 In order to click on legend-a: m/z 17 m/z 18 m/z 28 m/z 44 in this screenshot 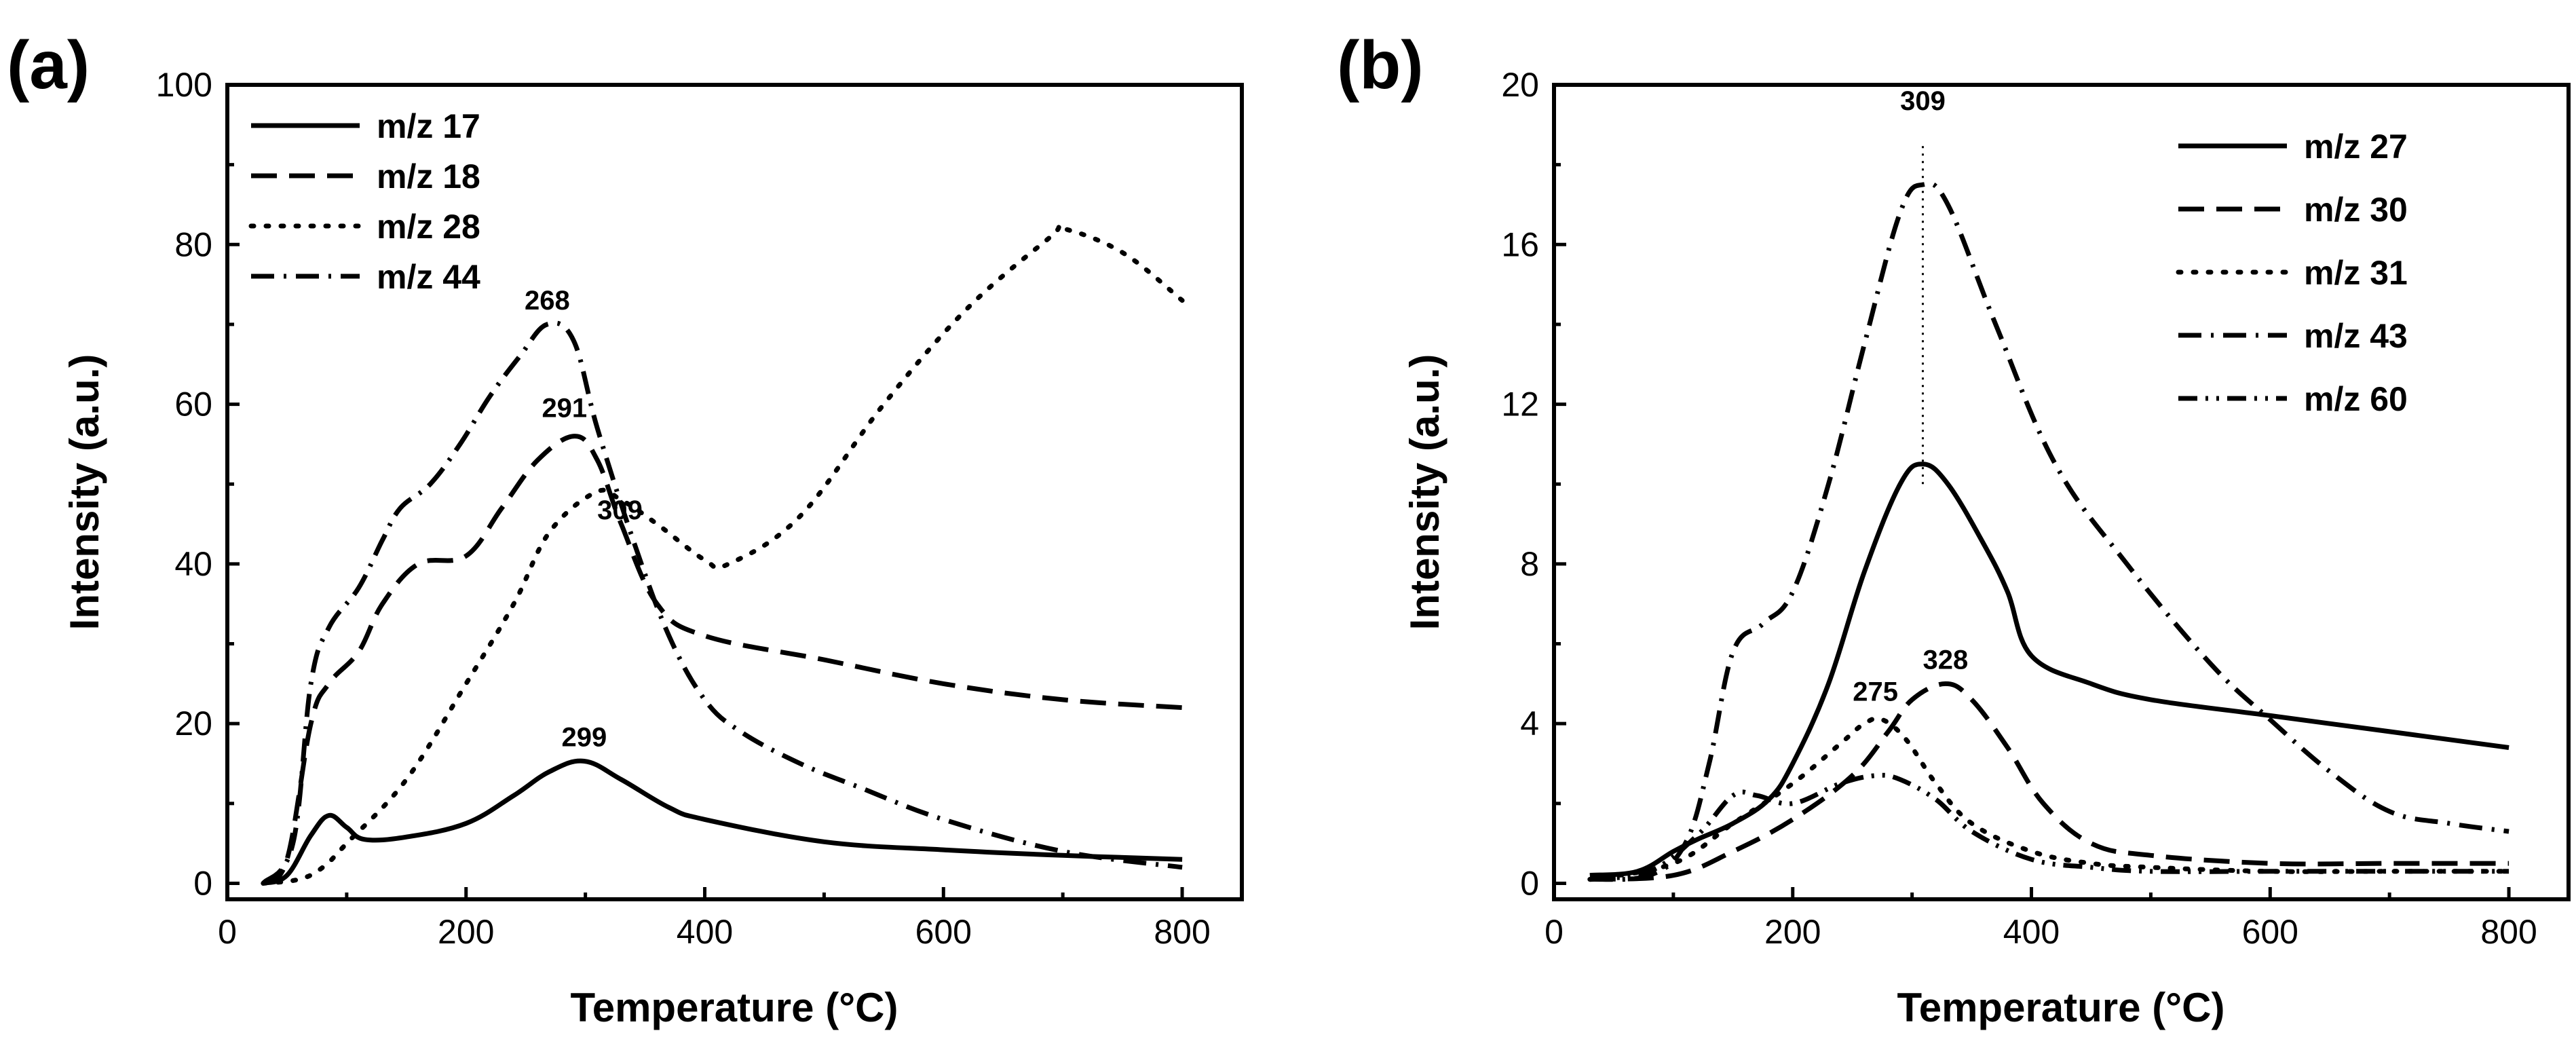, I will do `click(364, 201)`.